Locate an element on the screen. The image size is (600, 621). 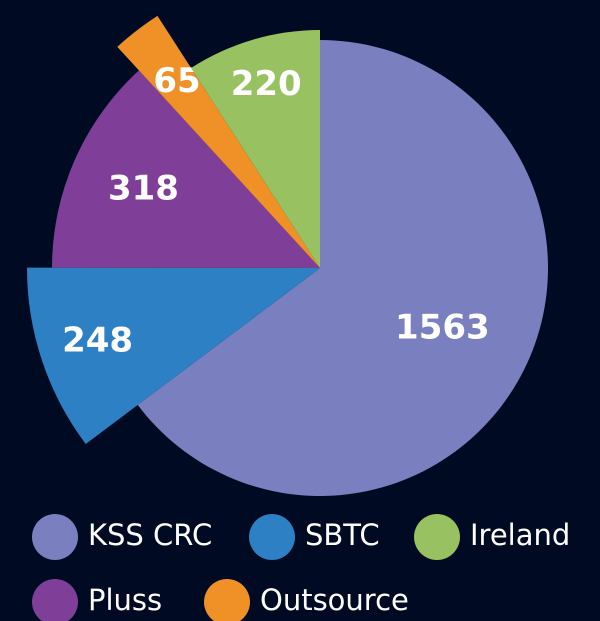
legend-label: Outsource is located at coordinates (334, 600).